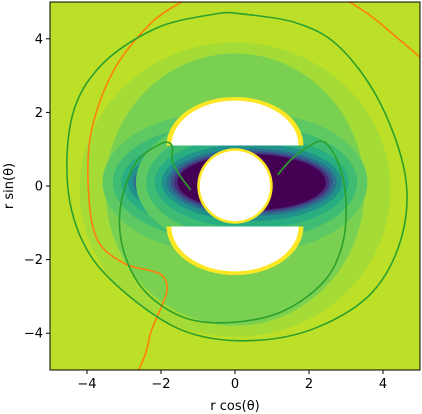  I want to click on center-hole, so click(235, 186).